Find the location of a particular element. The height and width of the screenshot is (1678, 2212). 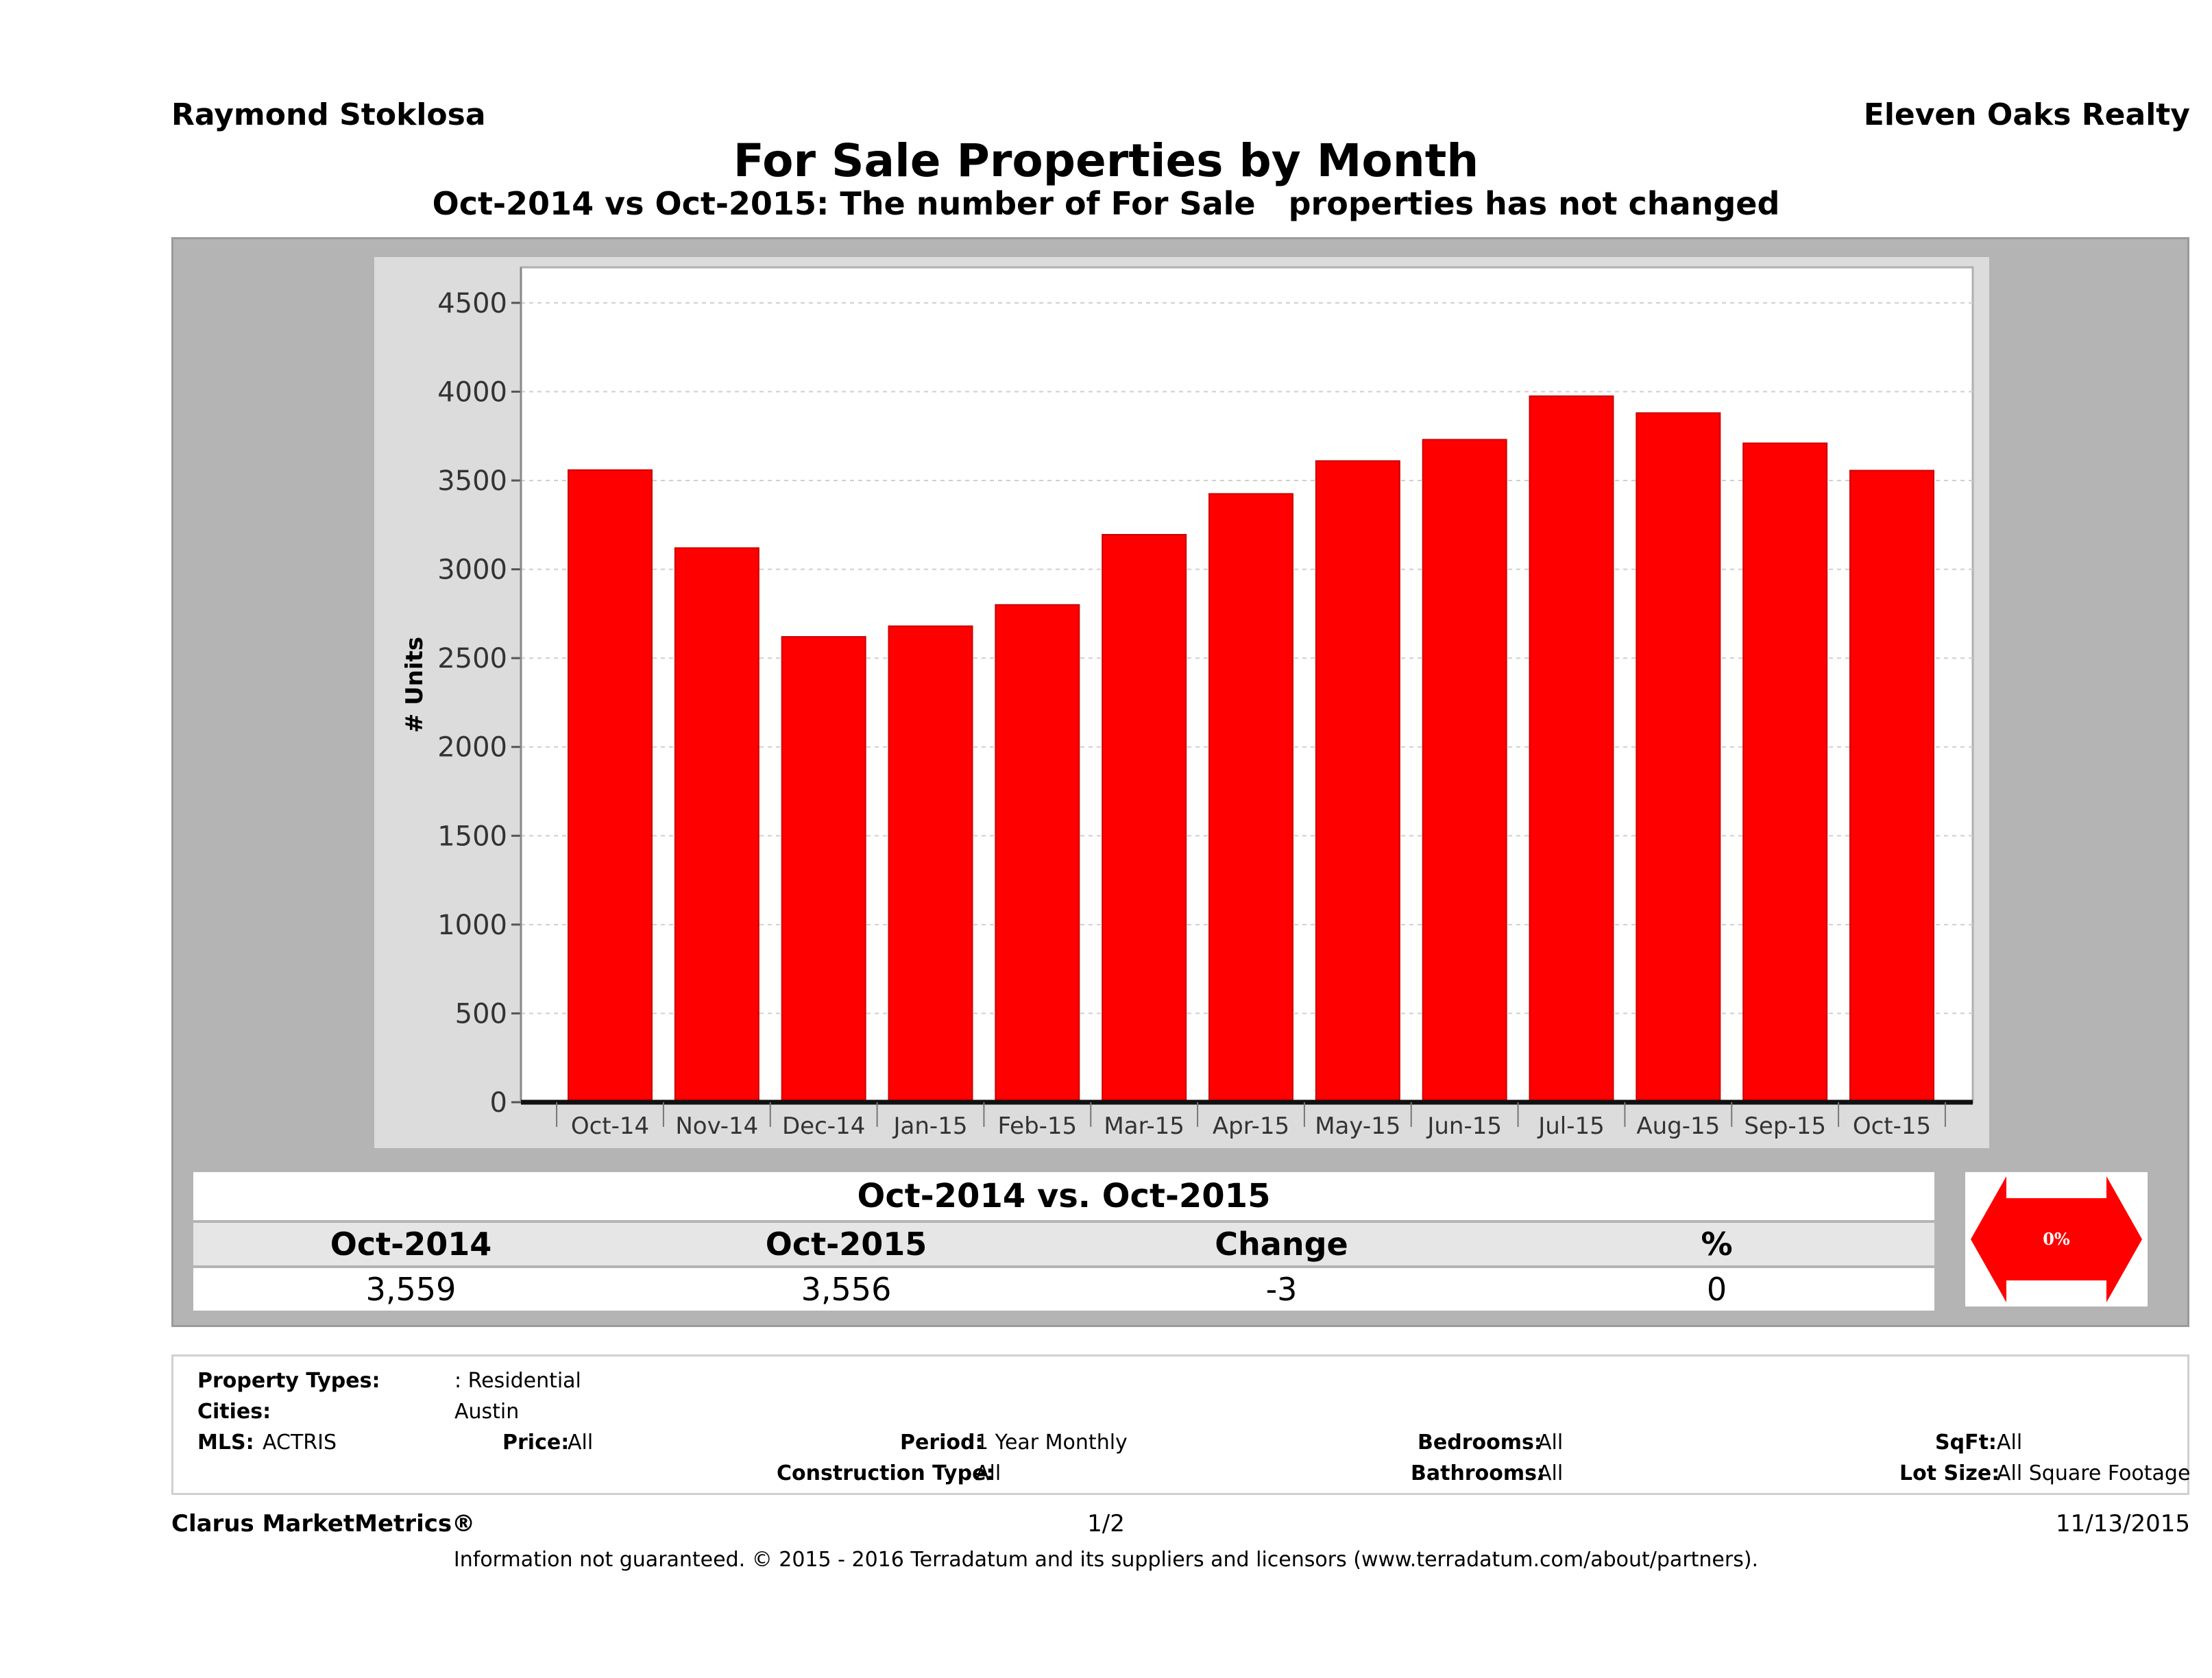

y-tick-label: 1500 is located at coordinates (472, 836).